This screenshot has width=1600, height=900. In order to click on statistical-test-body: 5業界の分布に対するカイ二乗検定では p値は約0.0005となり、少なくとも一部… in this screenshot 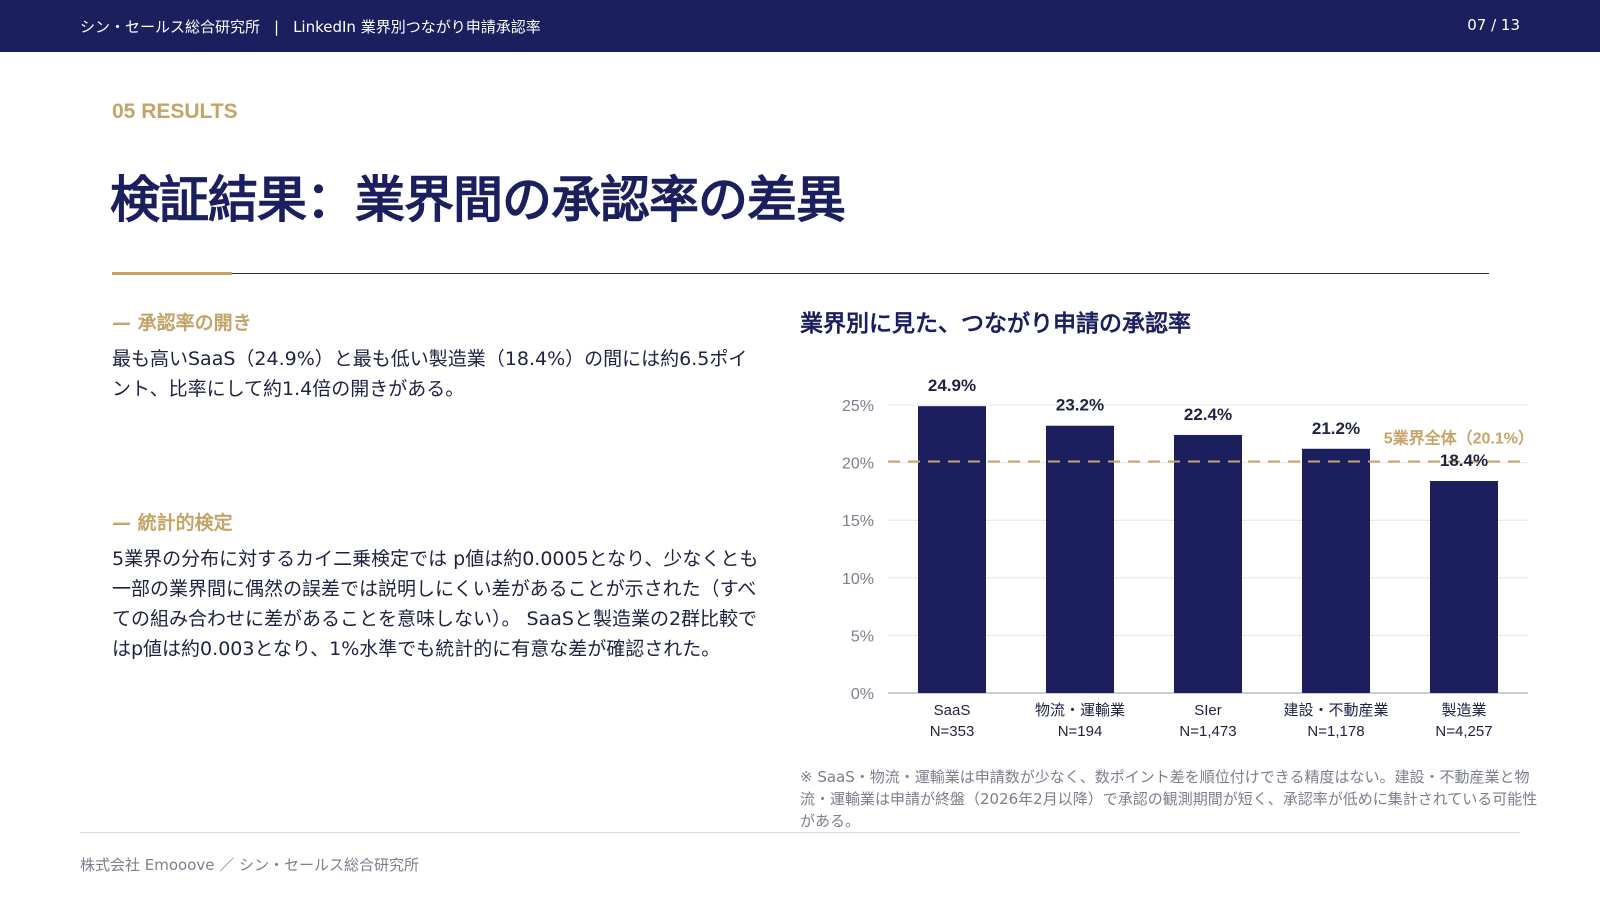, I will do `click(435, 604)`.